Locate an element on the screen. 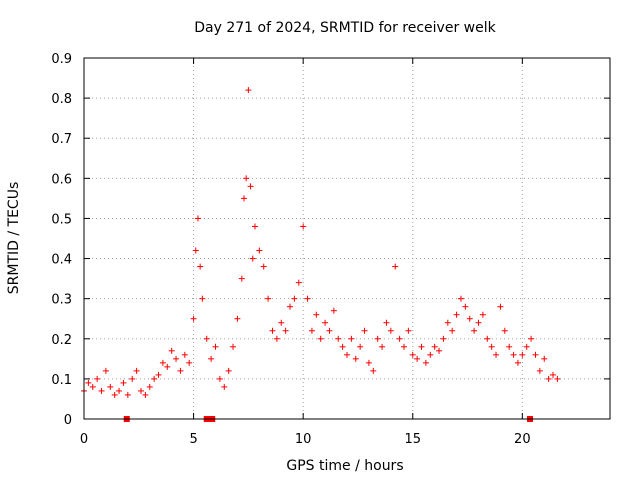  y-tick-label: 0.5 is located at coordinates (61, 219).